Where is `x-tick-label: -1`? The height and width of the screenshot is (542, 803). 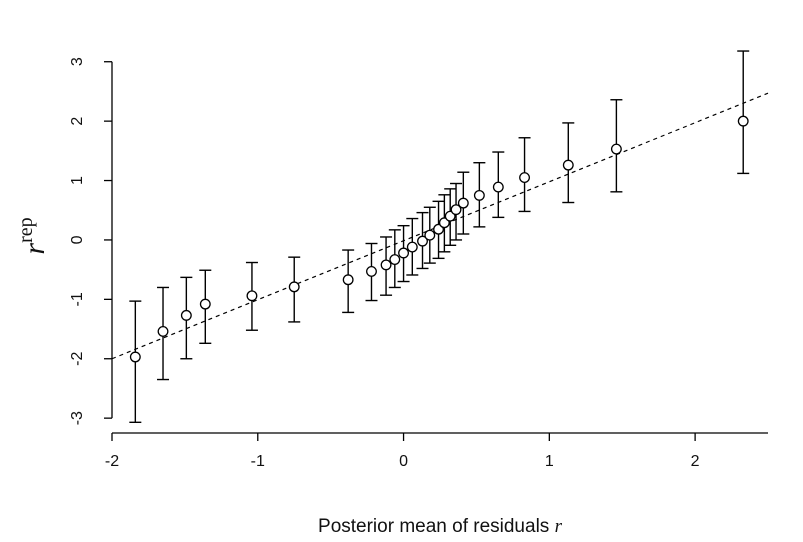
x-tick-label: -1 is located at coordinates (258, 461).